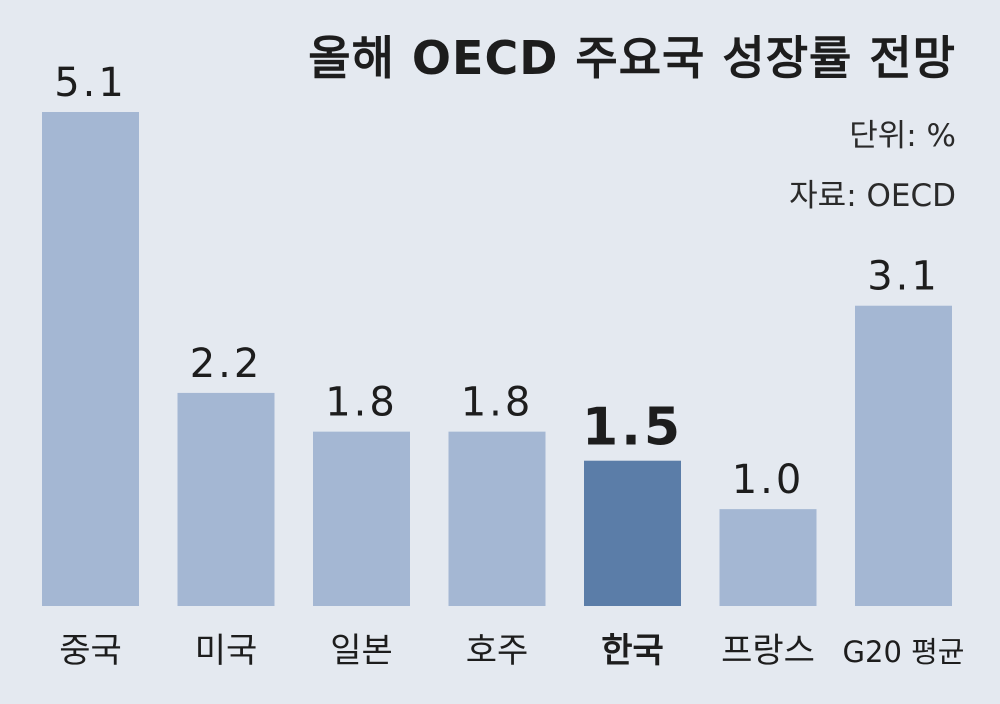 The image size is (1000, 704). I want to click on value-label-3: 1.8, so click(497, 403).